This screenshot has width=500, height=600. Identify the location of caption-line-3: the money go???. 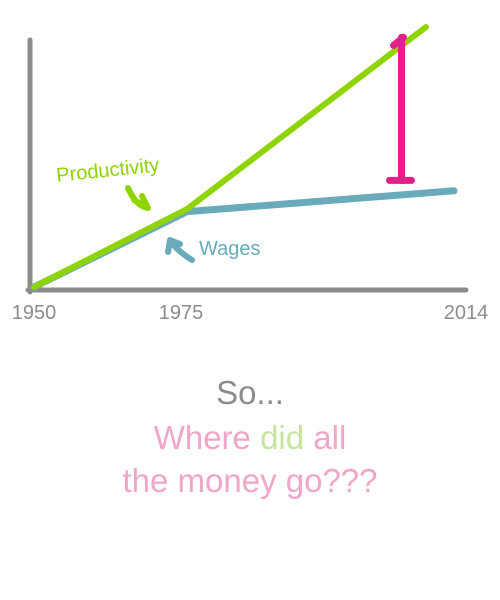
(250, 480).